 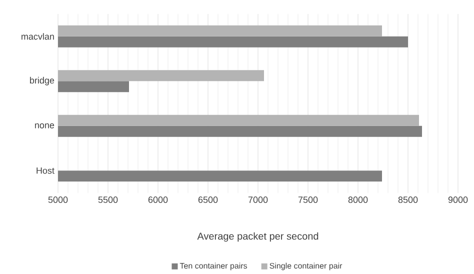 I want to click on x-tick-label: 6000, so click(x=158, y=199).